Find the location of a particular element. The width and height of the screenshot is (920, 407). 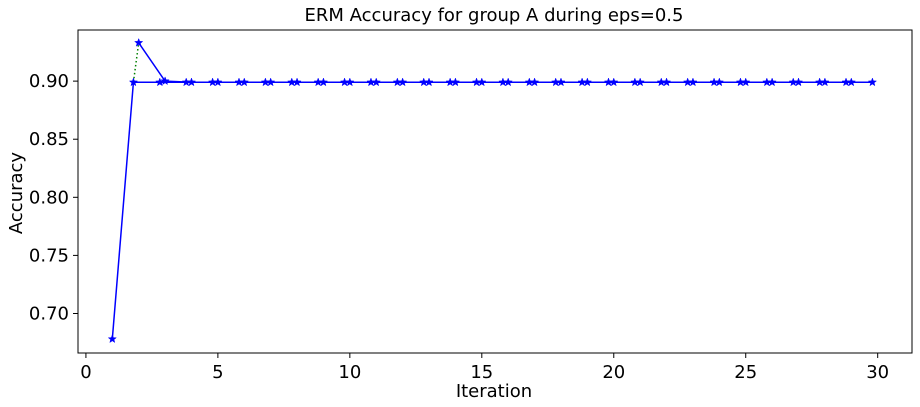

chart-title: ERM Accuracy for group A during eps=0.5 is located at coordinates (494, 15).